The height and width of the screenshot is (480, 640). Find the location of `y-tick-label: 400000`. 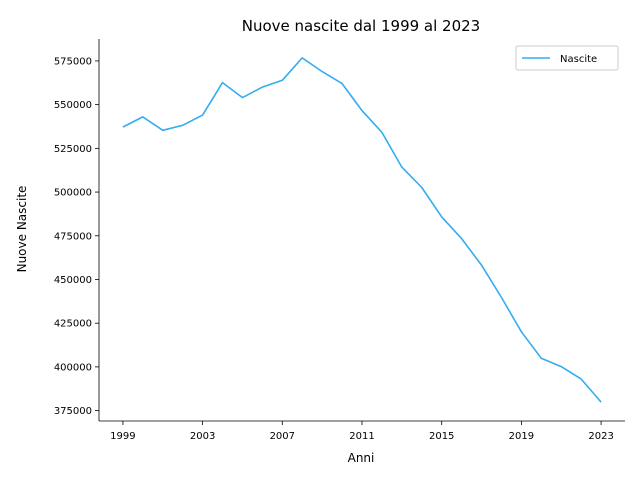

y-tick-label: 400000 is located at coordinates (73, 367).